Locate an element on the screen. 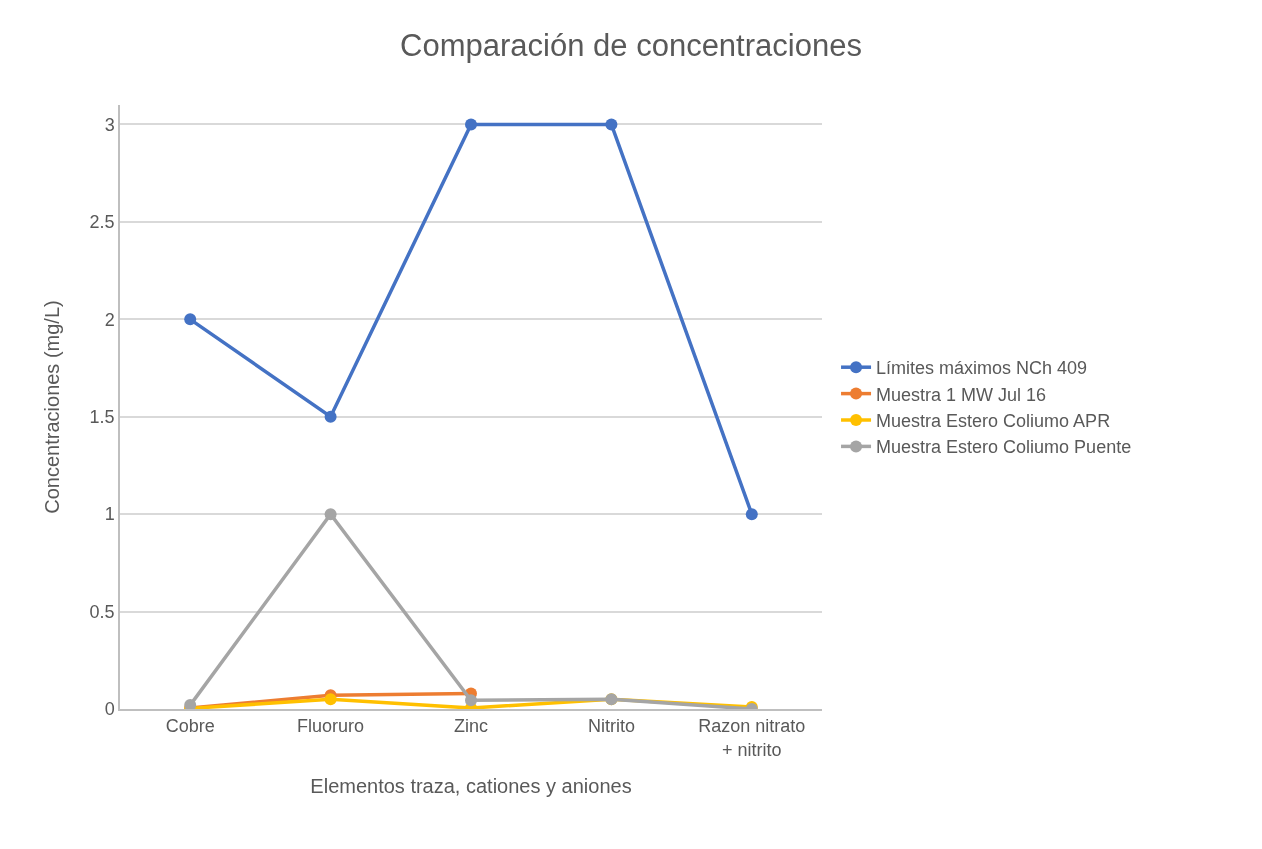 The width and height of the screenshot is (1262, 849). x-tick-label: Zinc is located at coordinates (471, 726).